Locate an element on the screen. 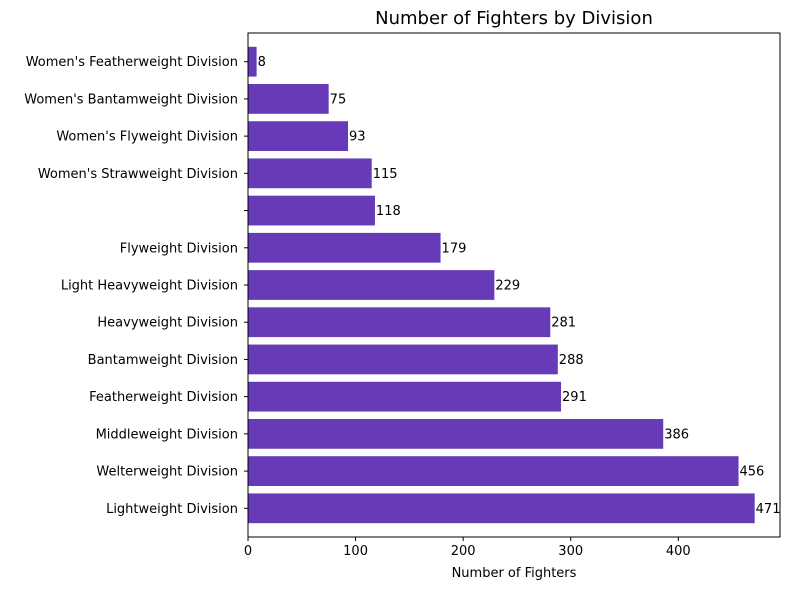  data-label: 115 is located at coordinates (385, 174).